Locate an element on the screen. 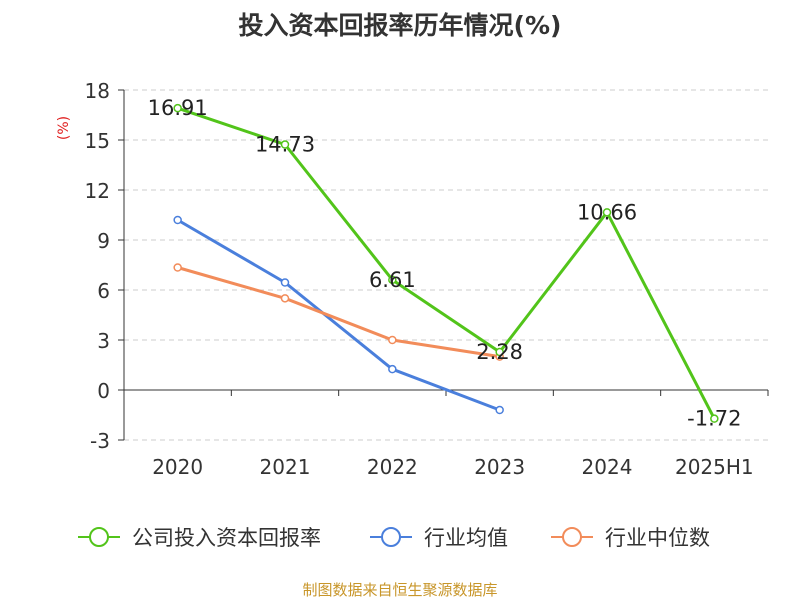 This screenshot has width=800, height=600. y-tick-label: 3 is located at coordinates (103, 341).